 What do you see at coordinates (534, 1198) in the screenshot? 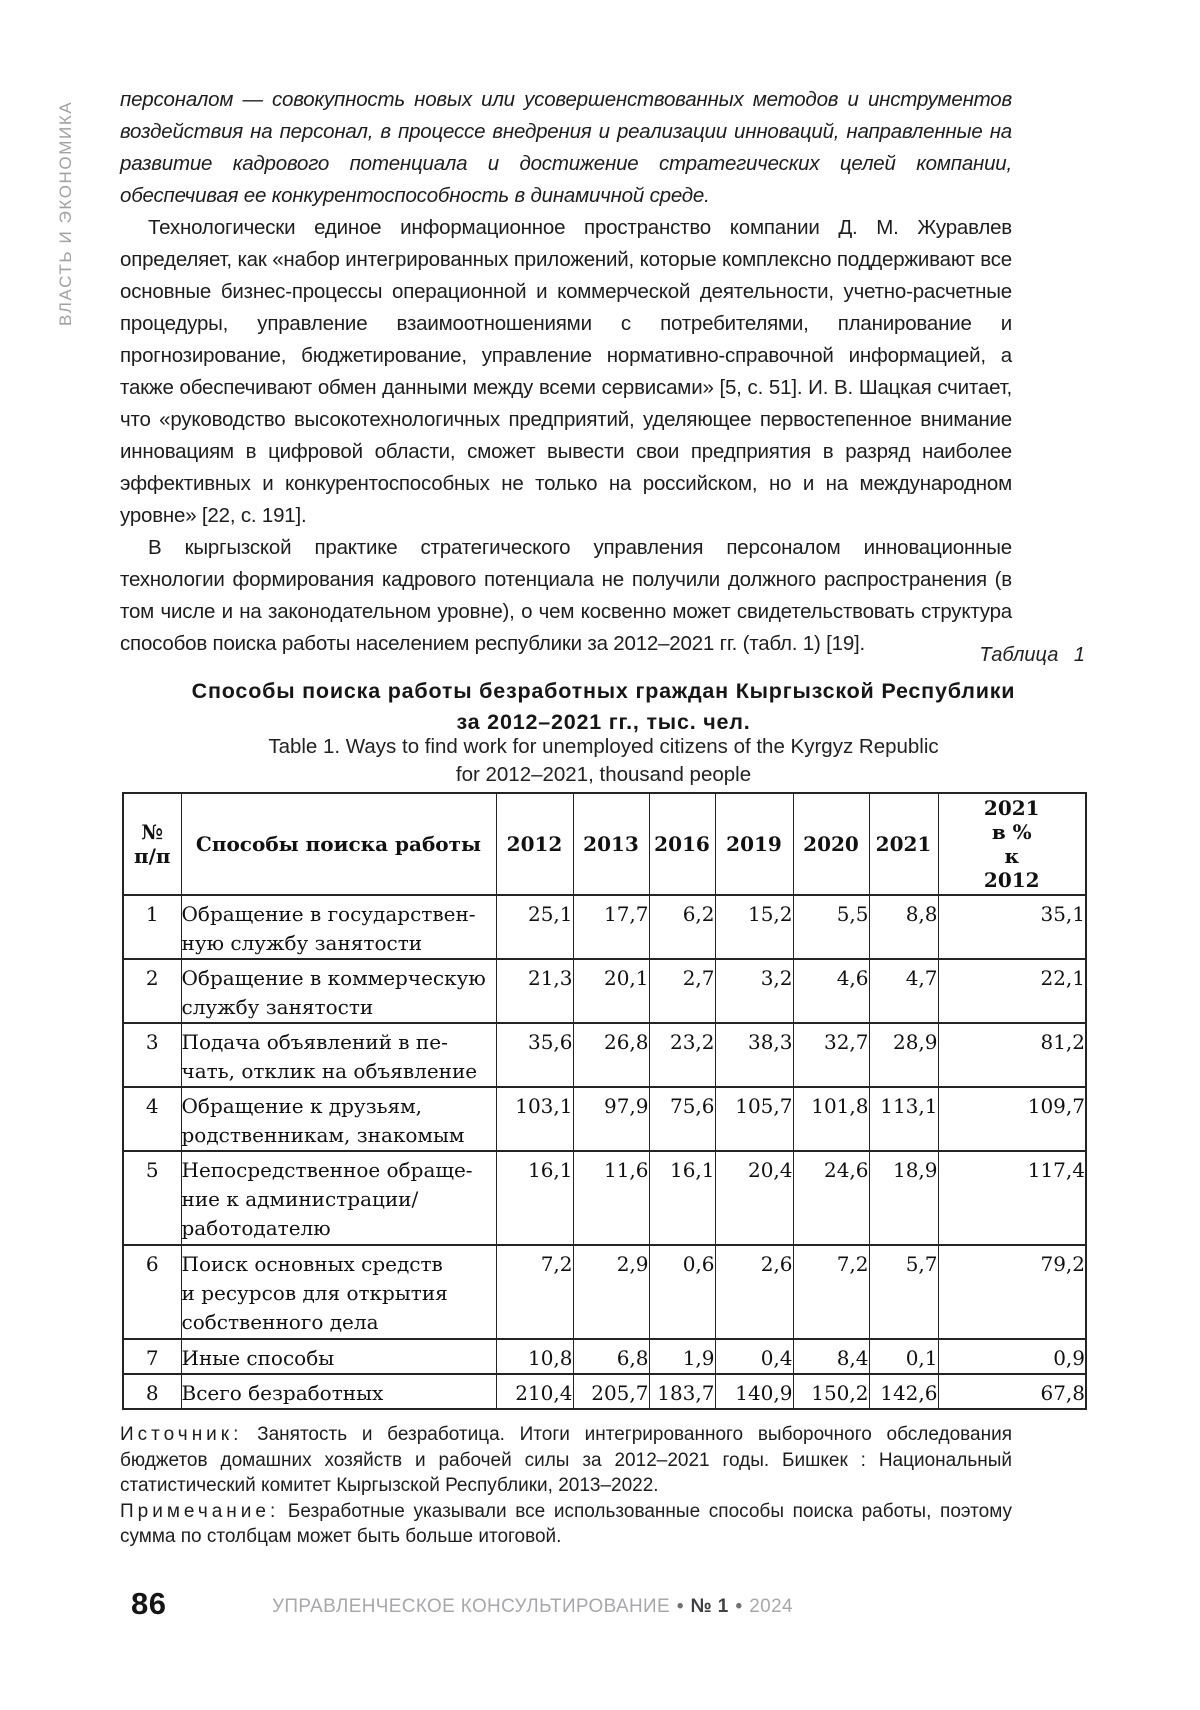
I see `value-cell: 16,1` at bounding box center [534, 1198].